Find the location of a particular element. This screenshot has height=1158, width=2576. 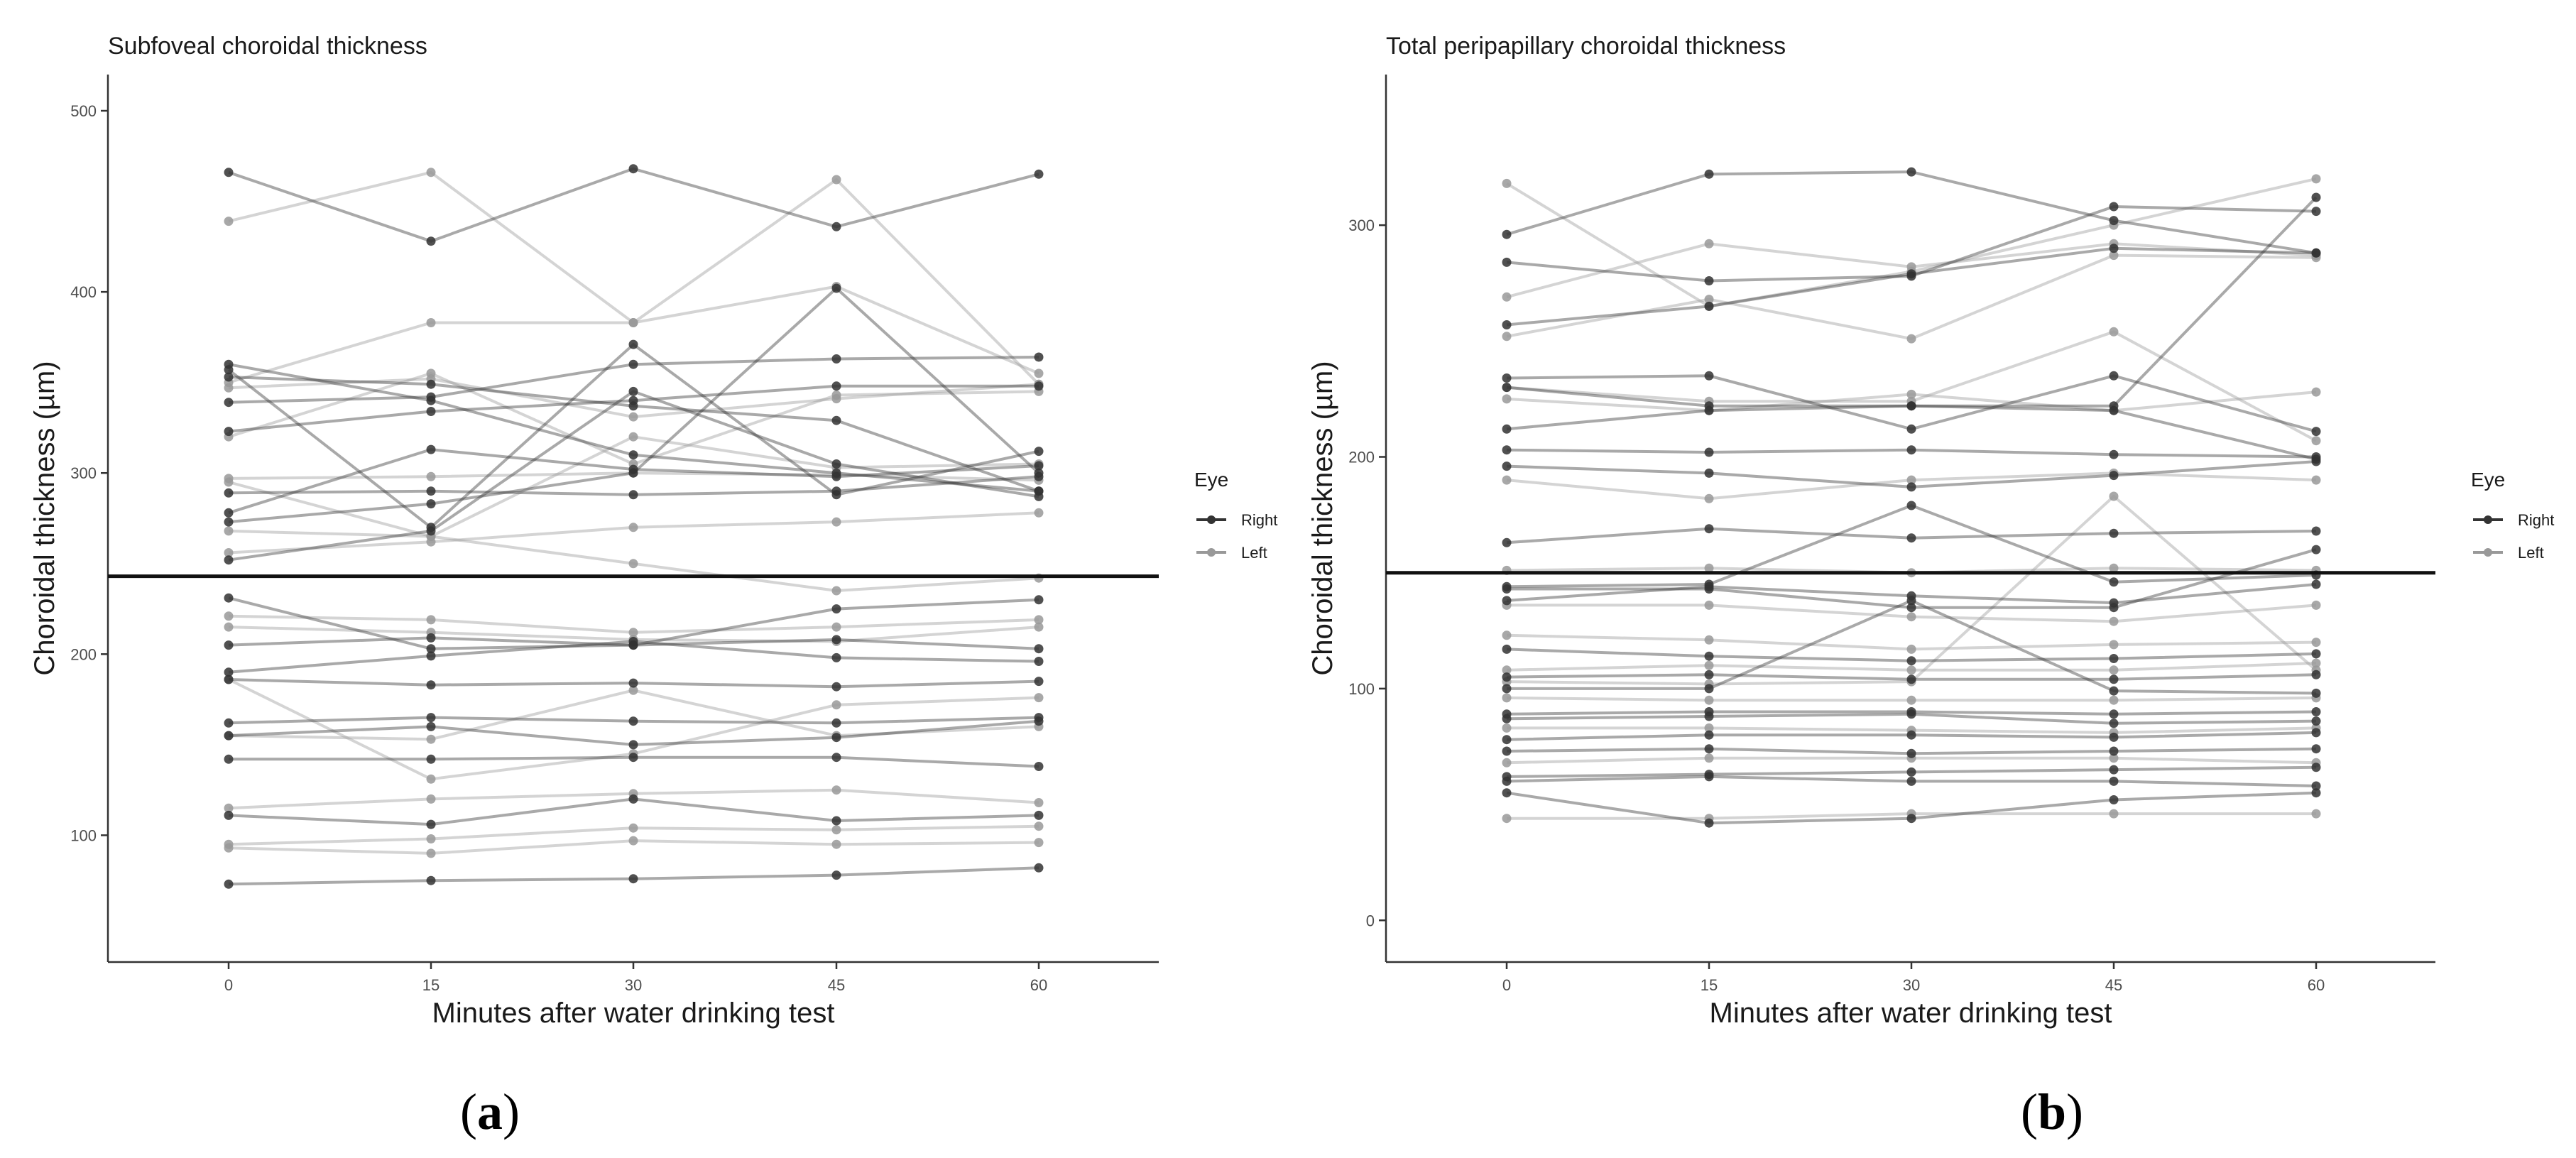

x-tick-label: 15 is located at coordinates (431, 985).